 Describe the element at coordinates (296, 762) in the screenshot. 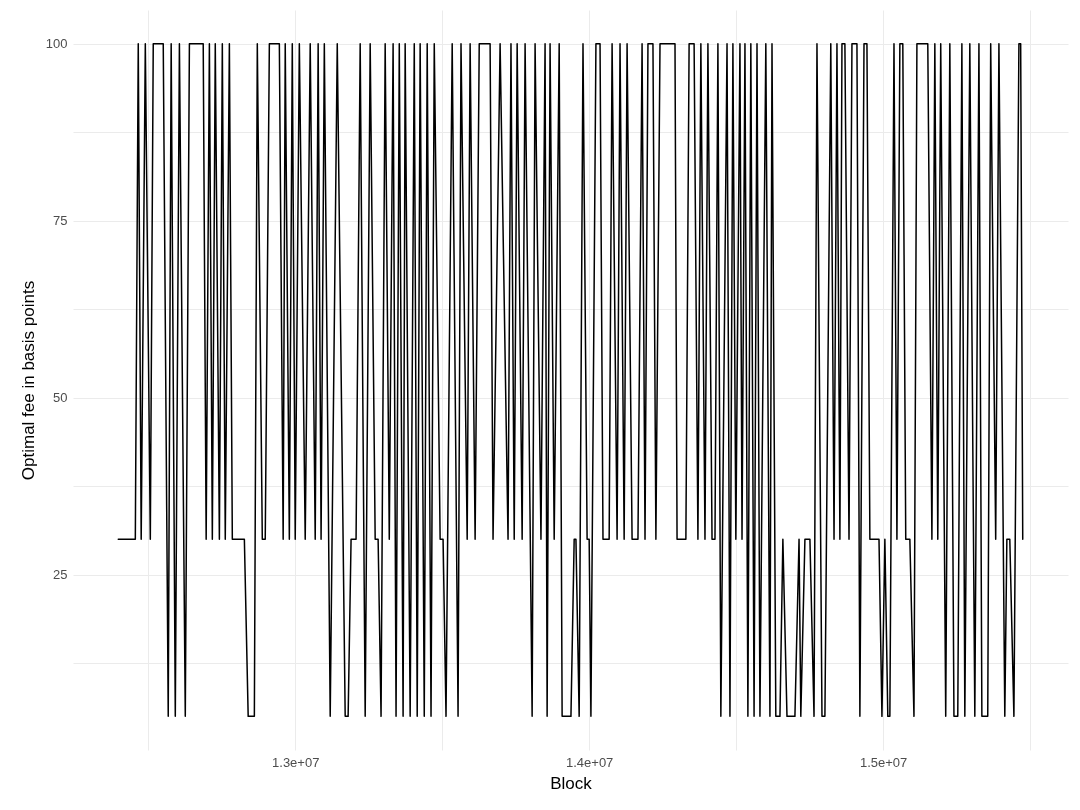

I see `x-tick-label: 1.3e+07` at that location.